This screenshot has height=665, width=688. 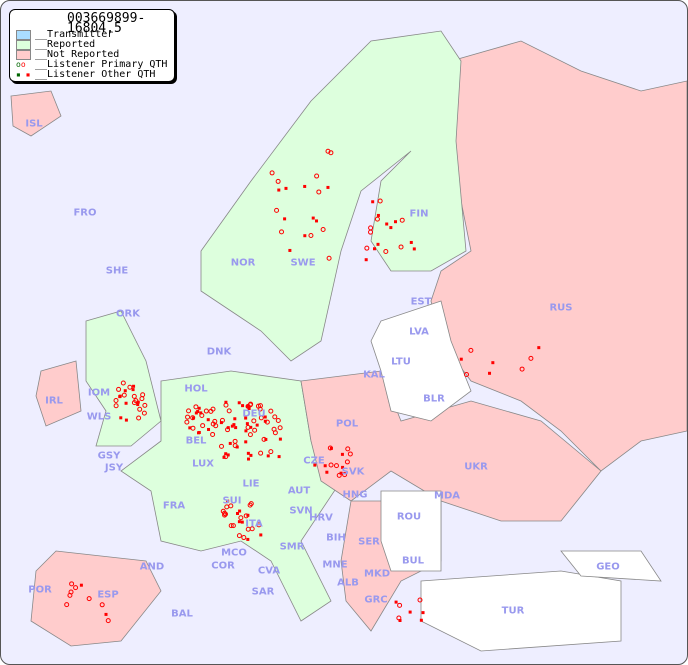 I want to click on country-label-hol: HOL, so click(x=196, y=389).